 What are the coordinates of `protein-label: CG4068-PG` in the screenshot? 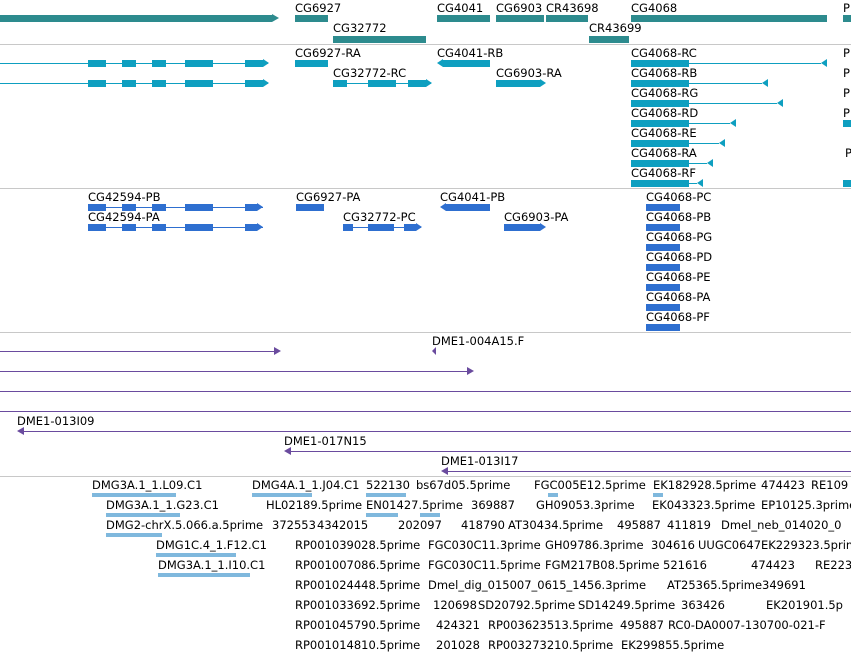 It's located at (679, 237).